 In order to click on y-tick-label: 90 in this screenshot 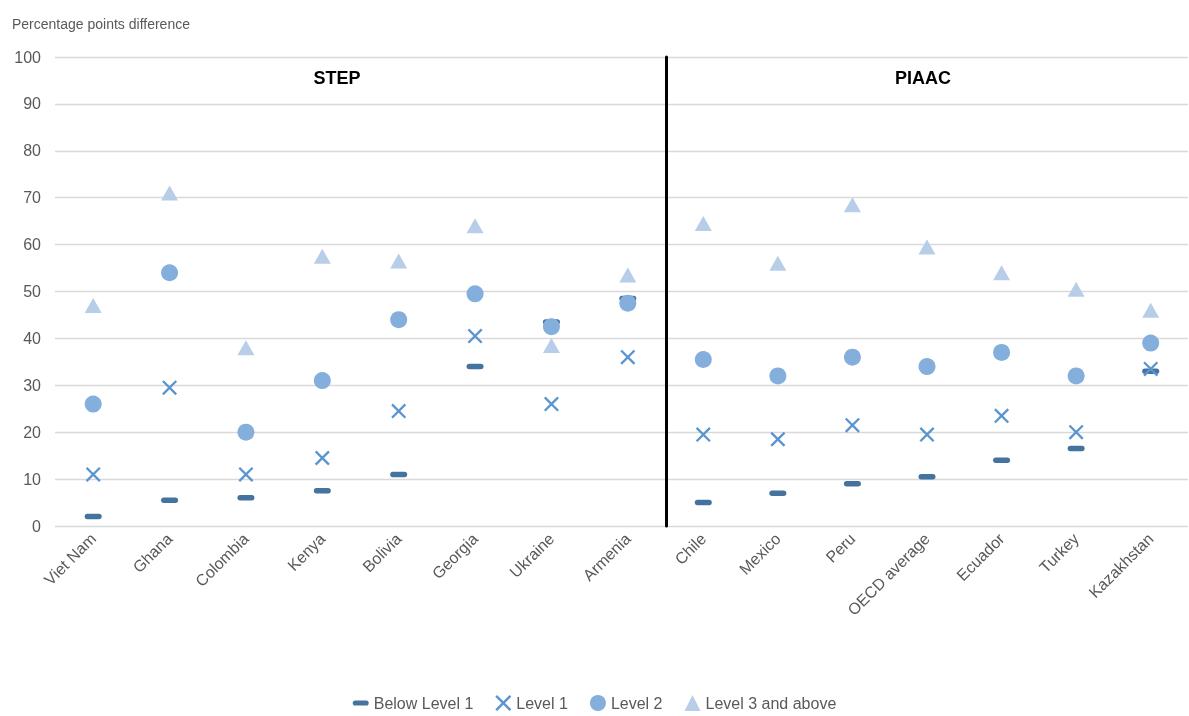, I will do `click(32, 104)`.